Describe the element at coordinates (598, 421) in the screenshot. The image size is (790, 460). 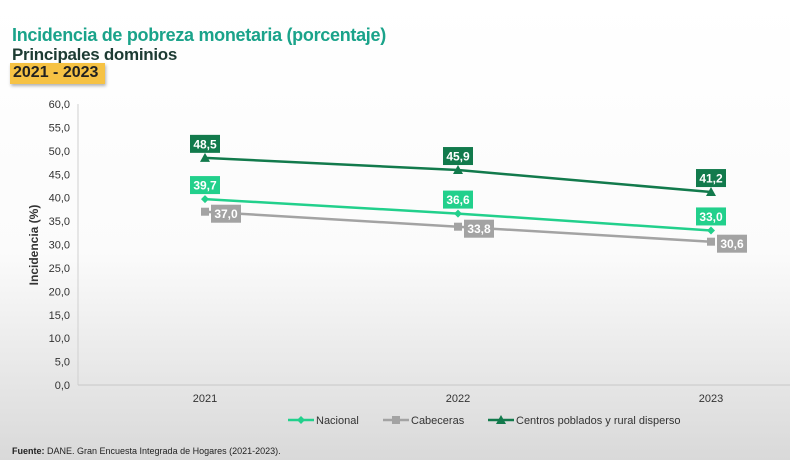
I see `legend-label: Centros poblados y rural disperso` at that location.